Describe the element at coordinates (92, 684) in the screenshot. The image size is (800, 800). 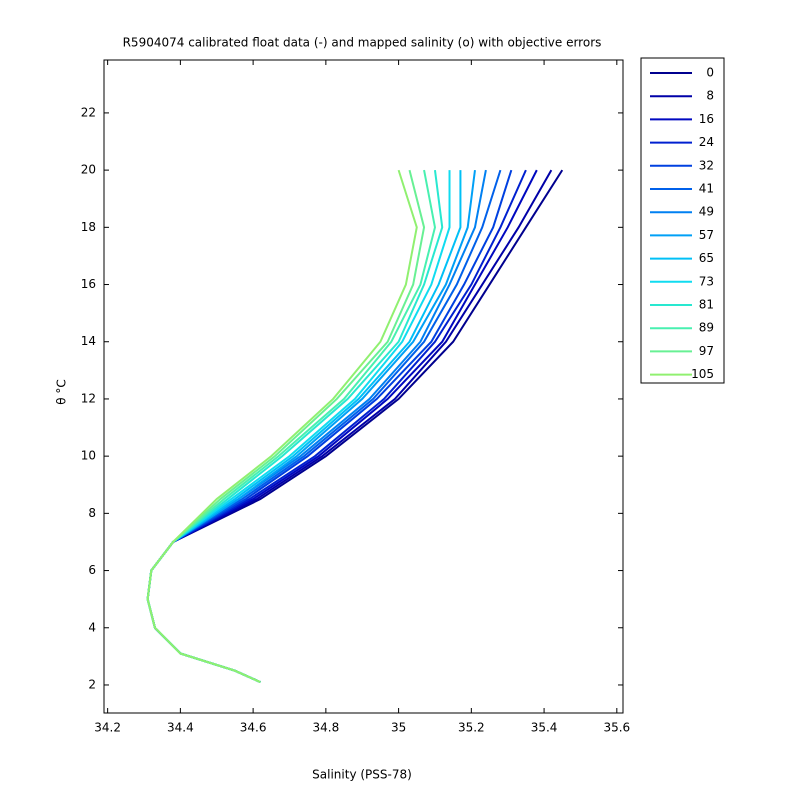
I see `y-tick-label: 2` at that location.